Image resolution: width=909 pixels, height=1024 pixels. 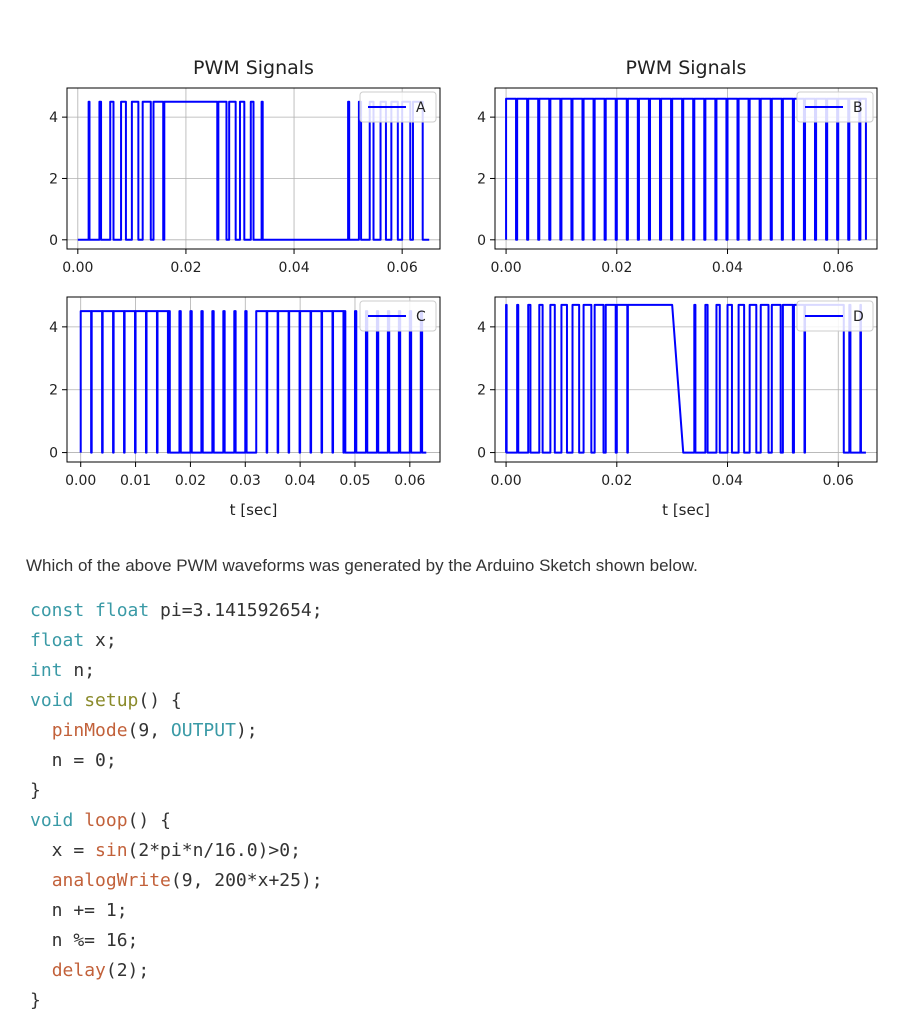 I want to click on x-tick-label: 0.03, so click(x=245, y=481).